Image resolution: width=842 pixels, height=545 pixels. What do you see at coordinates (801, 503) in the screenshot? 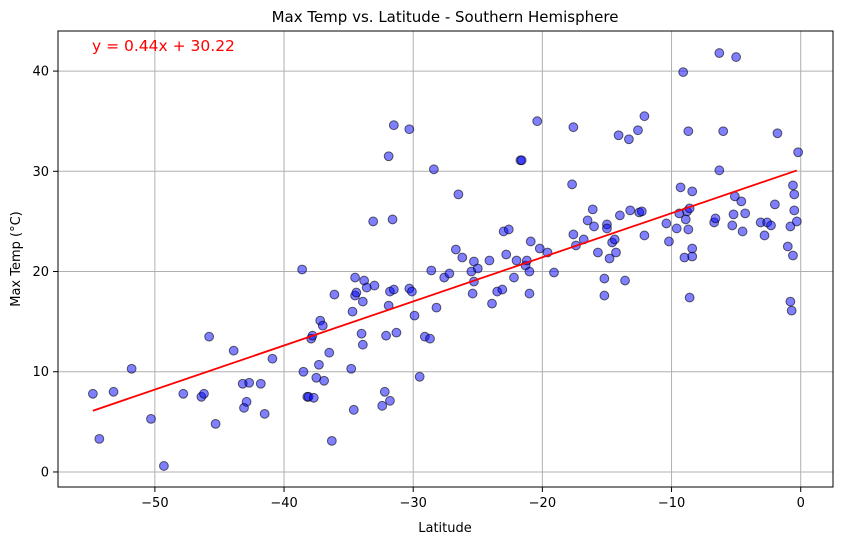
I see `x-tick-label: 0` at bounding box center [801, 503].